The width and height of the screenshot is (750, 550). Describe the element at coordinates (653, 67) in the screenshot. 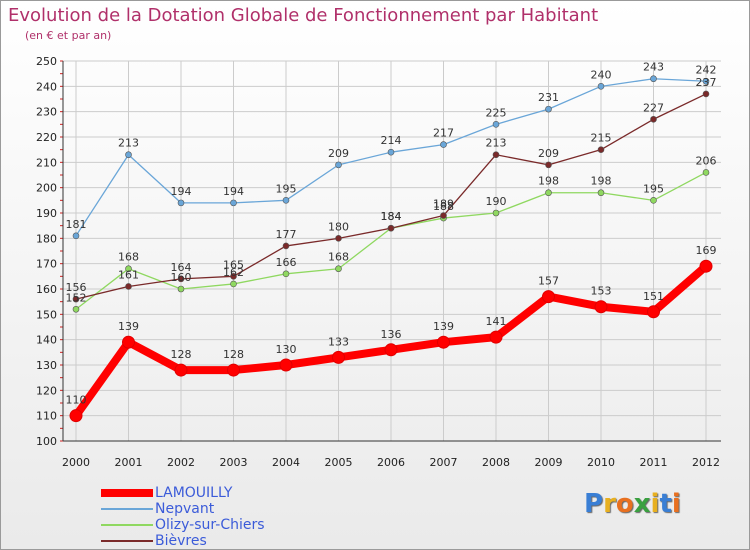

I see `data-label: 243` at that location.